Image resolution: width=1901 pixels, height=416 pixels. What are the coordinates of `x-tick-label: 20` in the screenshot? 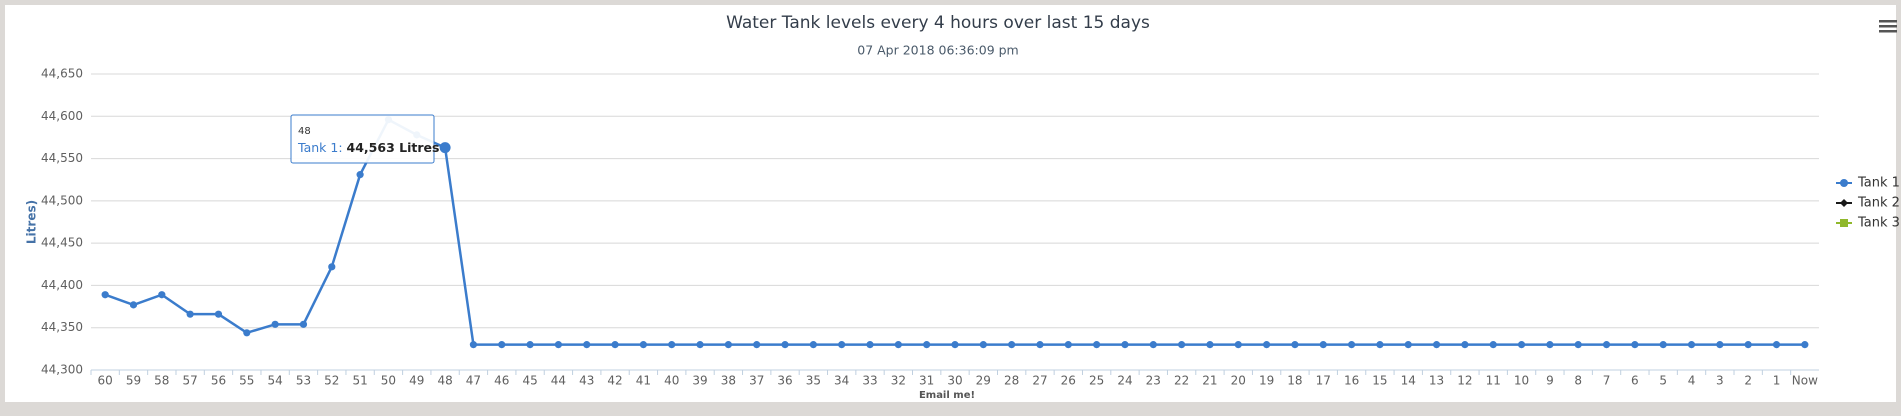 It's located at (1238, 381).